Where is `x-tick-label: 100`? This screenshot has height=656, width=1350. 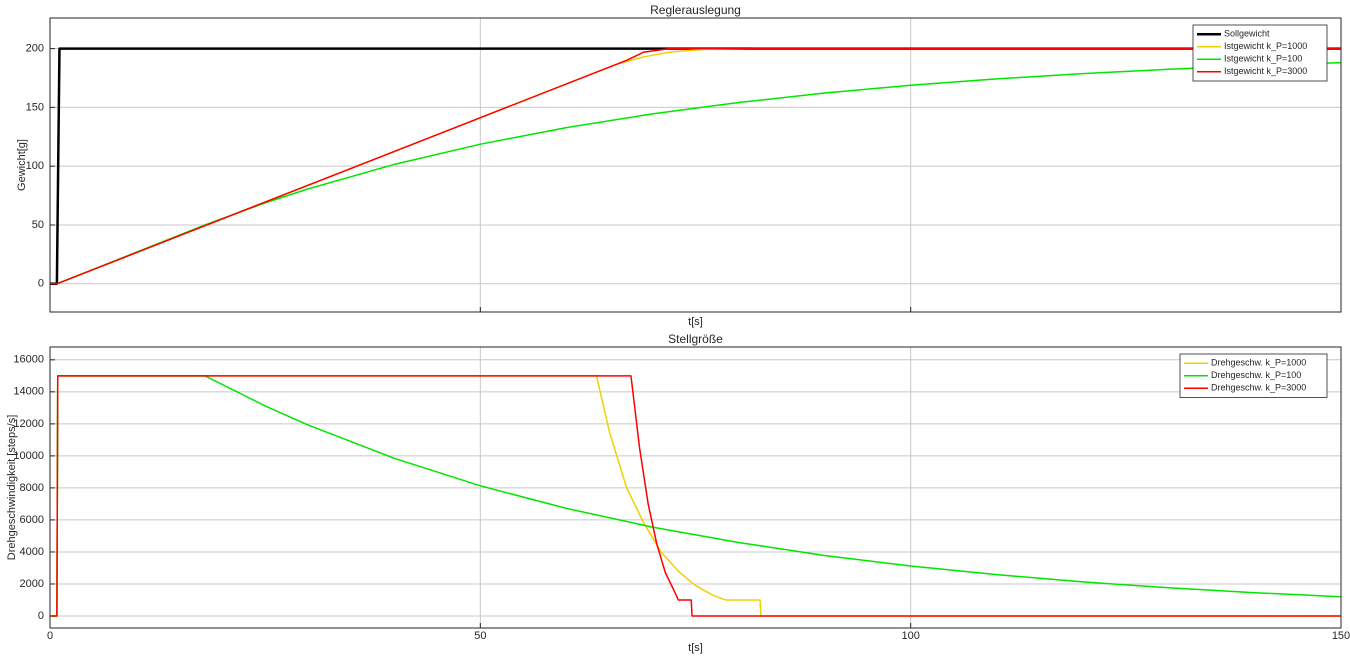 x-tick-label: 100 is located at coordinates (910, 636).